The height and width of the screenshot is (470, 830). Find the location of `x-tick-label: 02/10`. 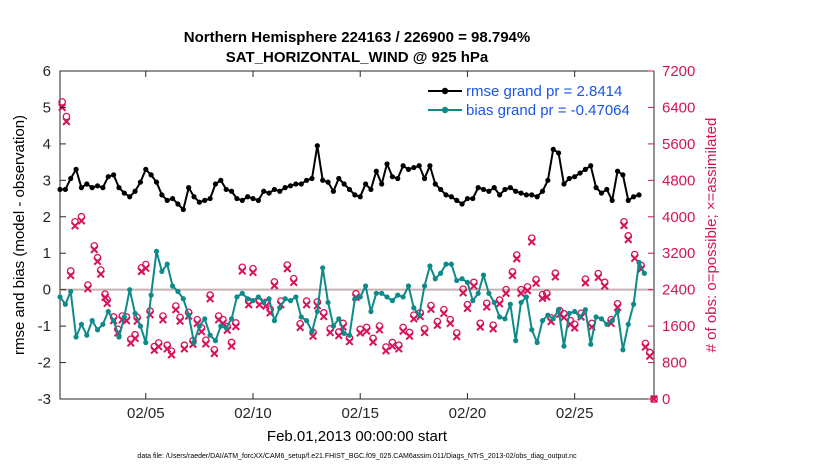

x-tick-label: 02/10 is located at coordinates (253, 413).